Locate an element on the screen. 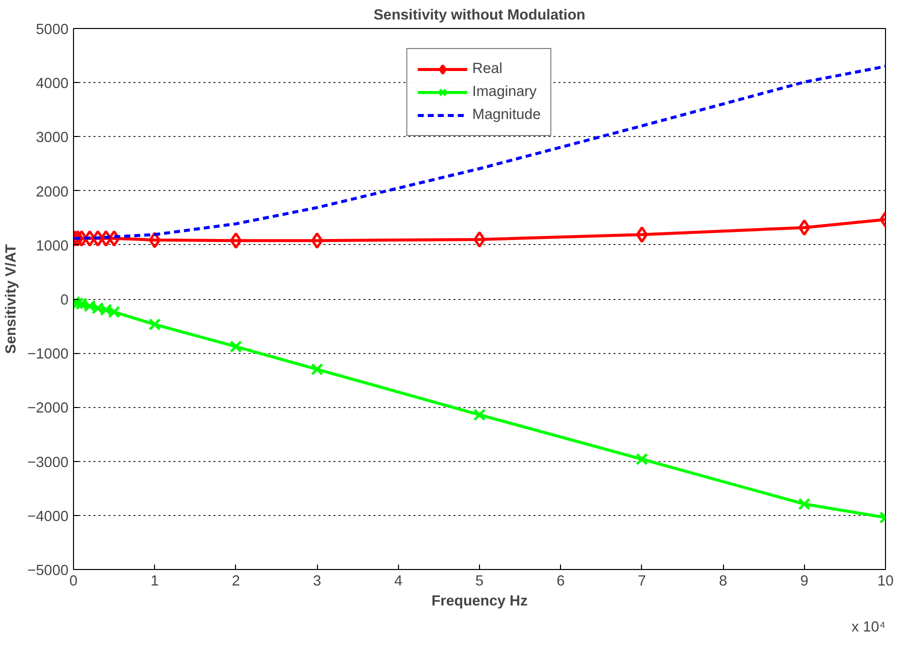 Image resolution: width=912 pixels, height=645 pixels. legend-label: Magnitude is located at coordinates (506, 115).